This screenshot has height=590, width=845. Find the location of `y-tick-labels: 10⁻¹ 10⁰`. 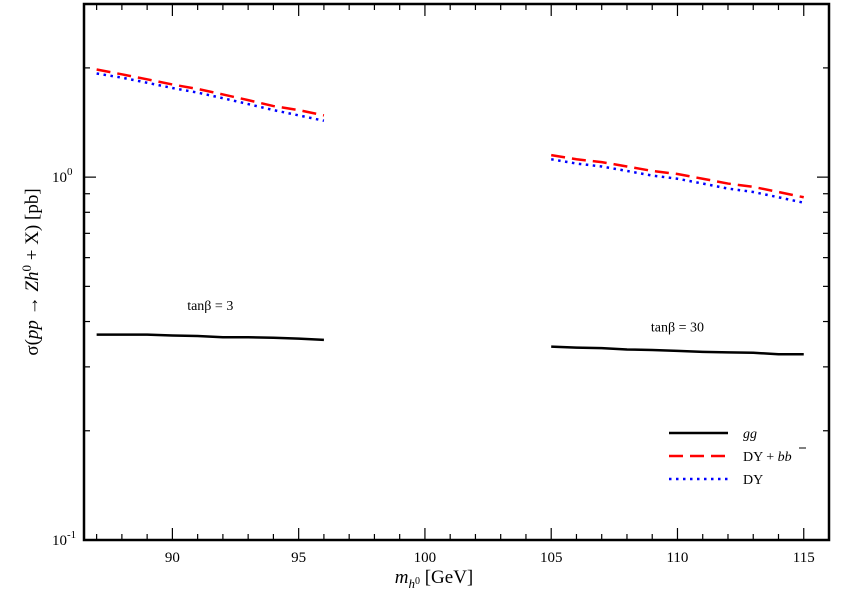

y-tick-labels: 10⁻¹ 10⁰ is located at coordinates (64, 357).